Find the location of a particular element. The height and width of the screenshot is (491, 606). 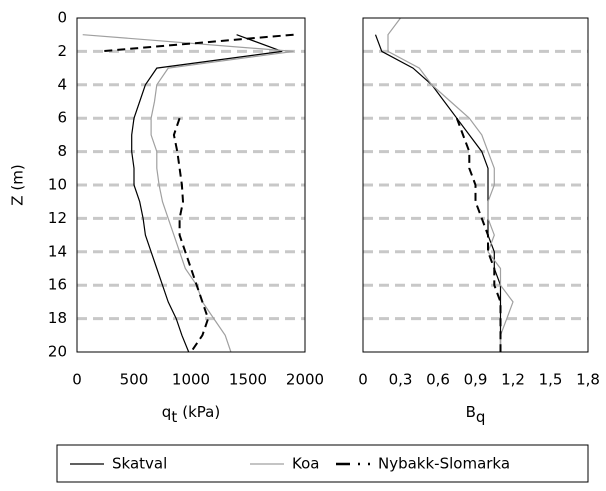

x-tick-label: 1,5 is located at coordinates (551, 380).